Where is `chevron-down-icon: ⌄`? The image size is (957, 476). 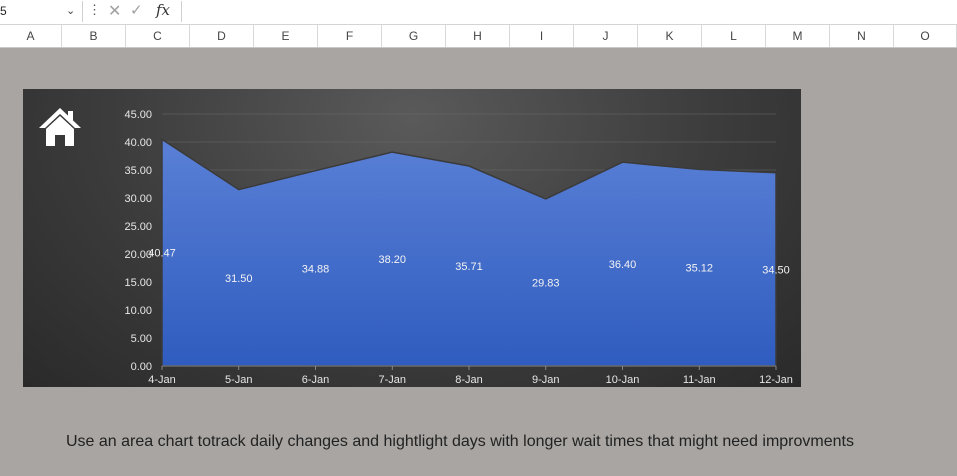
chevron-down-icon: ⌄ is located at coordinates (71, 11).